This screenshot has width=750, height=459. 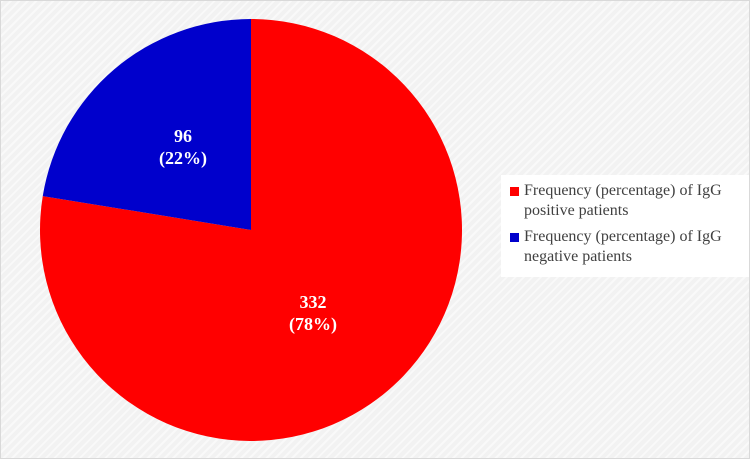 What do you see at coordinates (146, 124) in the screenshot?
I see `pie-slice-negative` at bounding box center [146, 124].